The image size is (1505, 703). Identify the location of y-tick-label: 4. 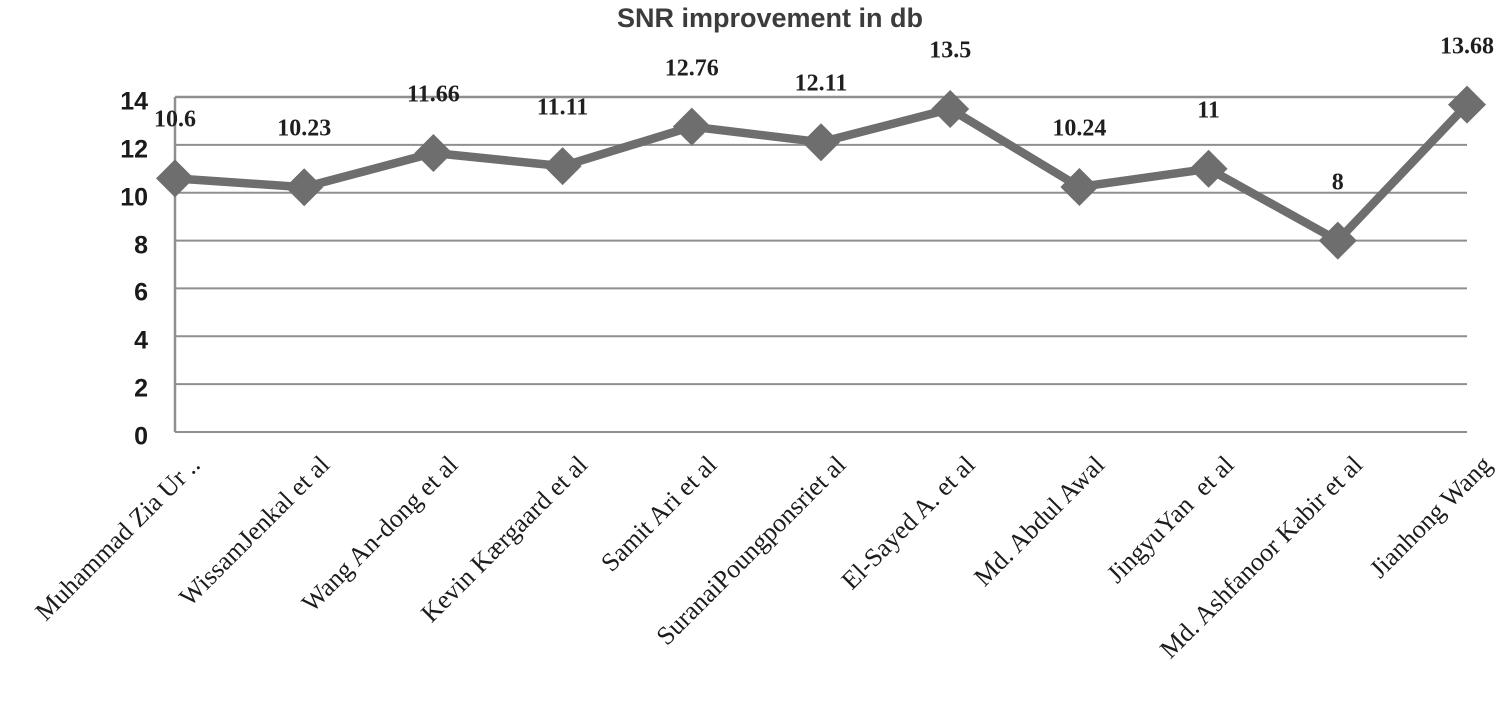
(141, 340).